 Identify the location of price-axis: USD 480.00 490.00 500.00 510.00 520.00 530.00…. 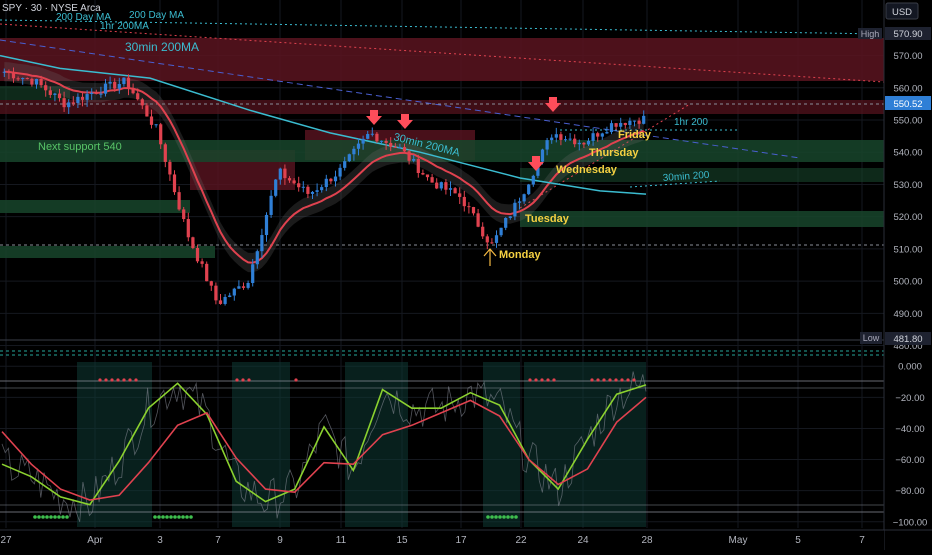
(895, 275).